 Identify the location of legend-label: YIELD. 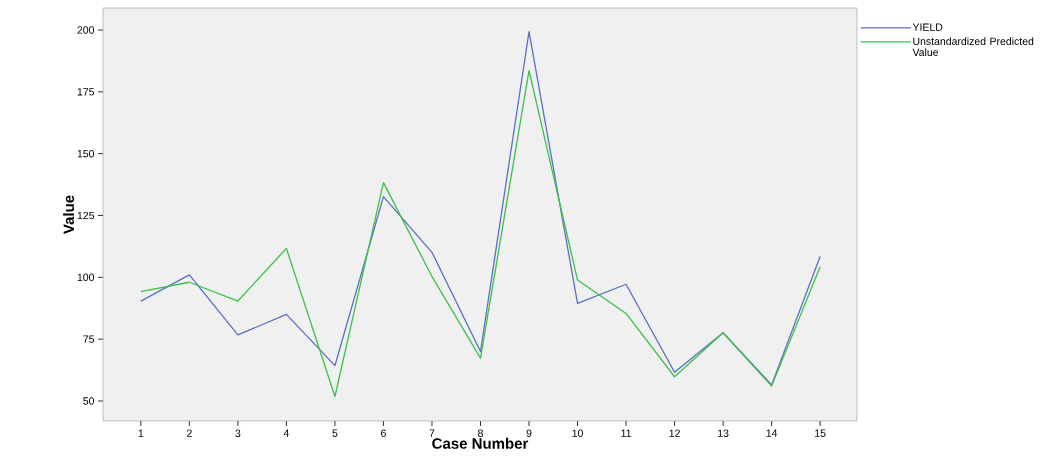
(927, 27).